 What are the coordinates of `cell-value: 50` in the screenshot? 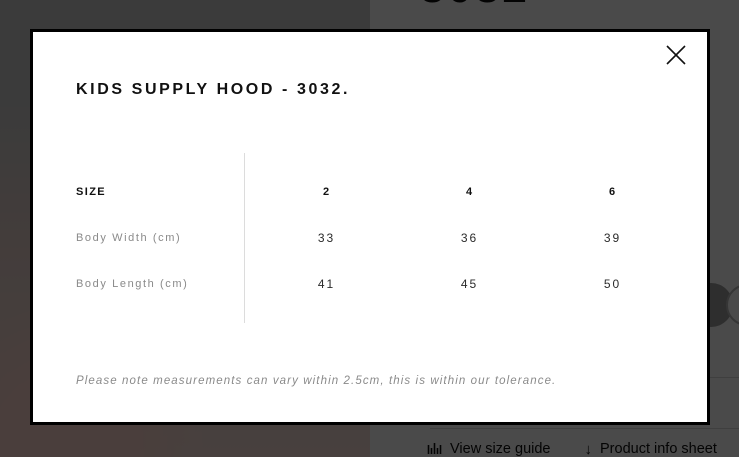 It's located at (612, 284).